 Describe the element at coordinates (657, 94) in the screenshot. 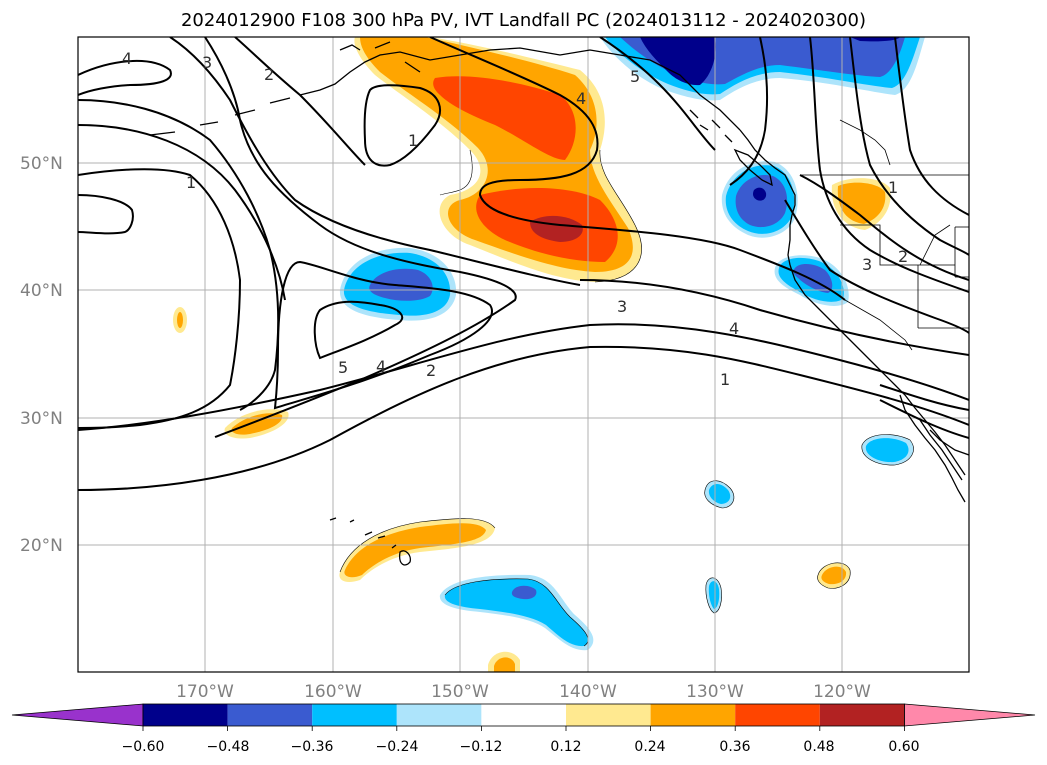

I see `contour-pv-ridge-d` at that location.